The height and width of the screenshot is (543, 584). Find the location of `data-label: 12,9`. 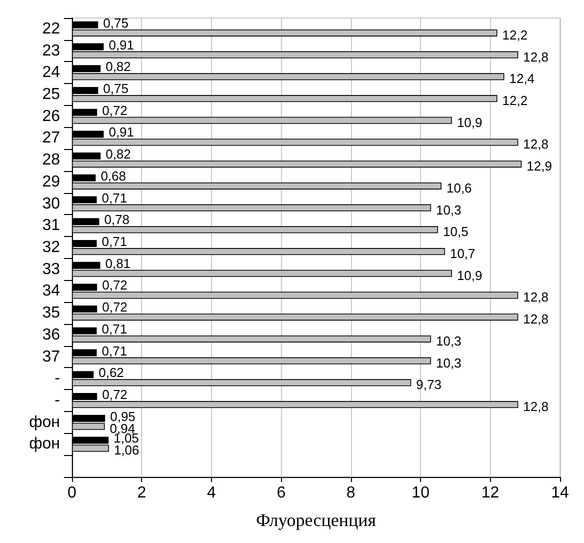

data-label: 12,9 is located at coordinates (539, 166).